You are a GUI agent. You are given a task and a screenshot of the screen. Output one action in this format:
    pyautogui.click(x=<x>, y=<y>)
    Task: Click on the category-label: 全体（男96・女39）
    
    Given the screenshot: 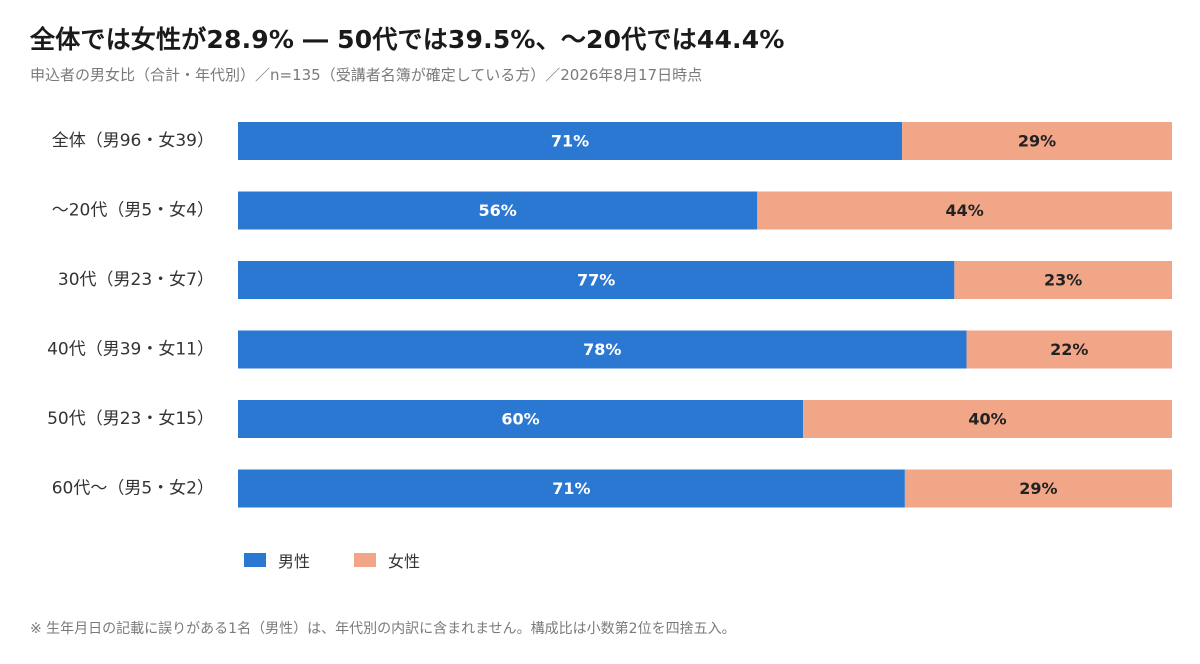 What is the action you would take?
    pyautogui.click(x=133, y=141)
    